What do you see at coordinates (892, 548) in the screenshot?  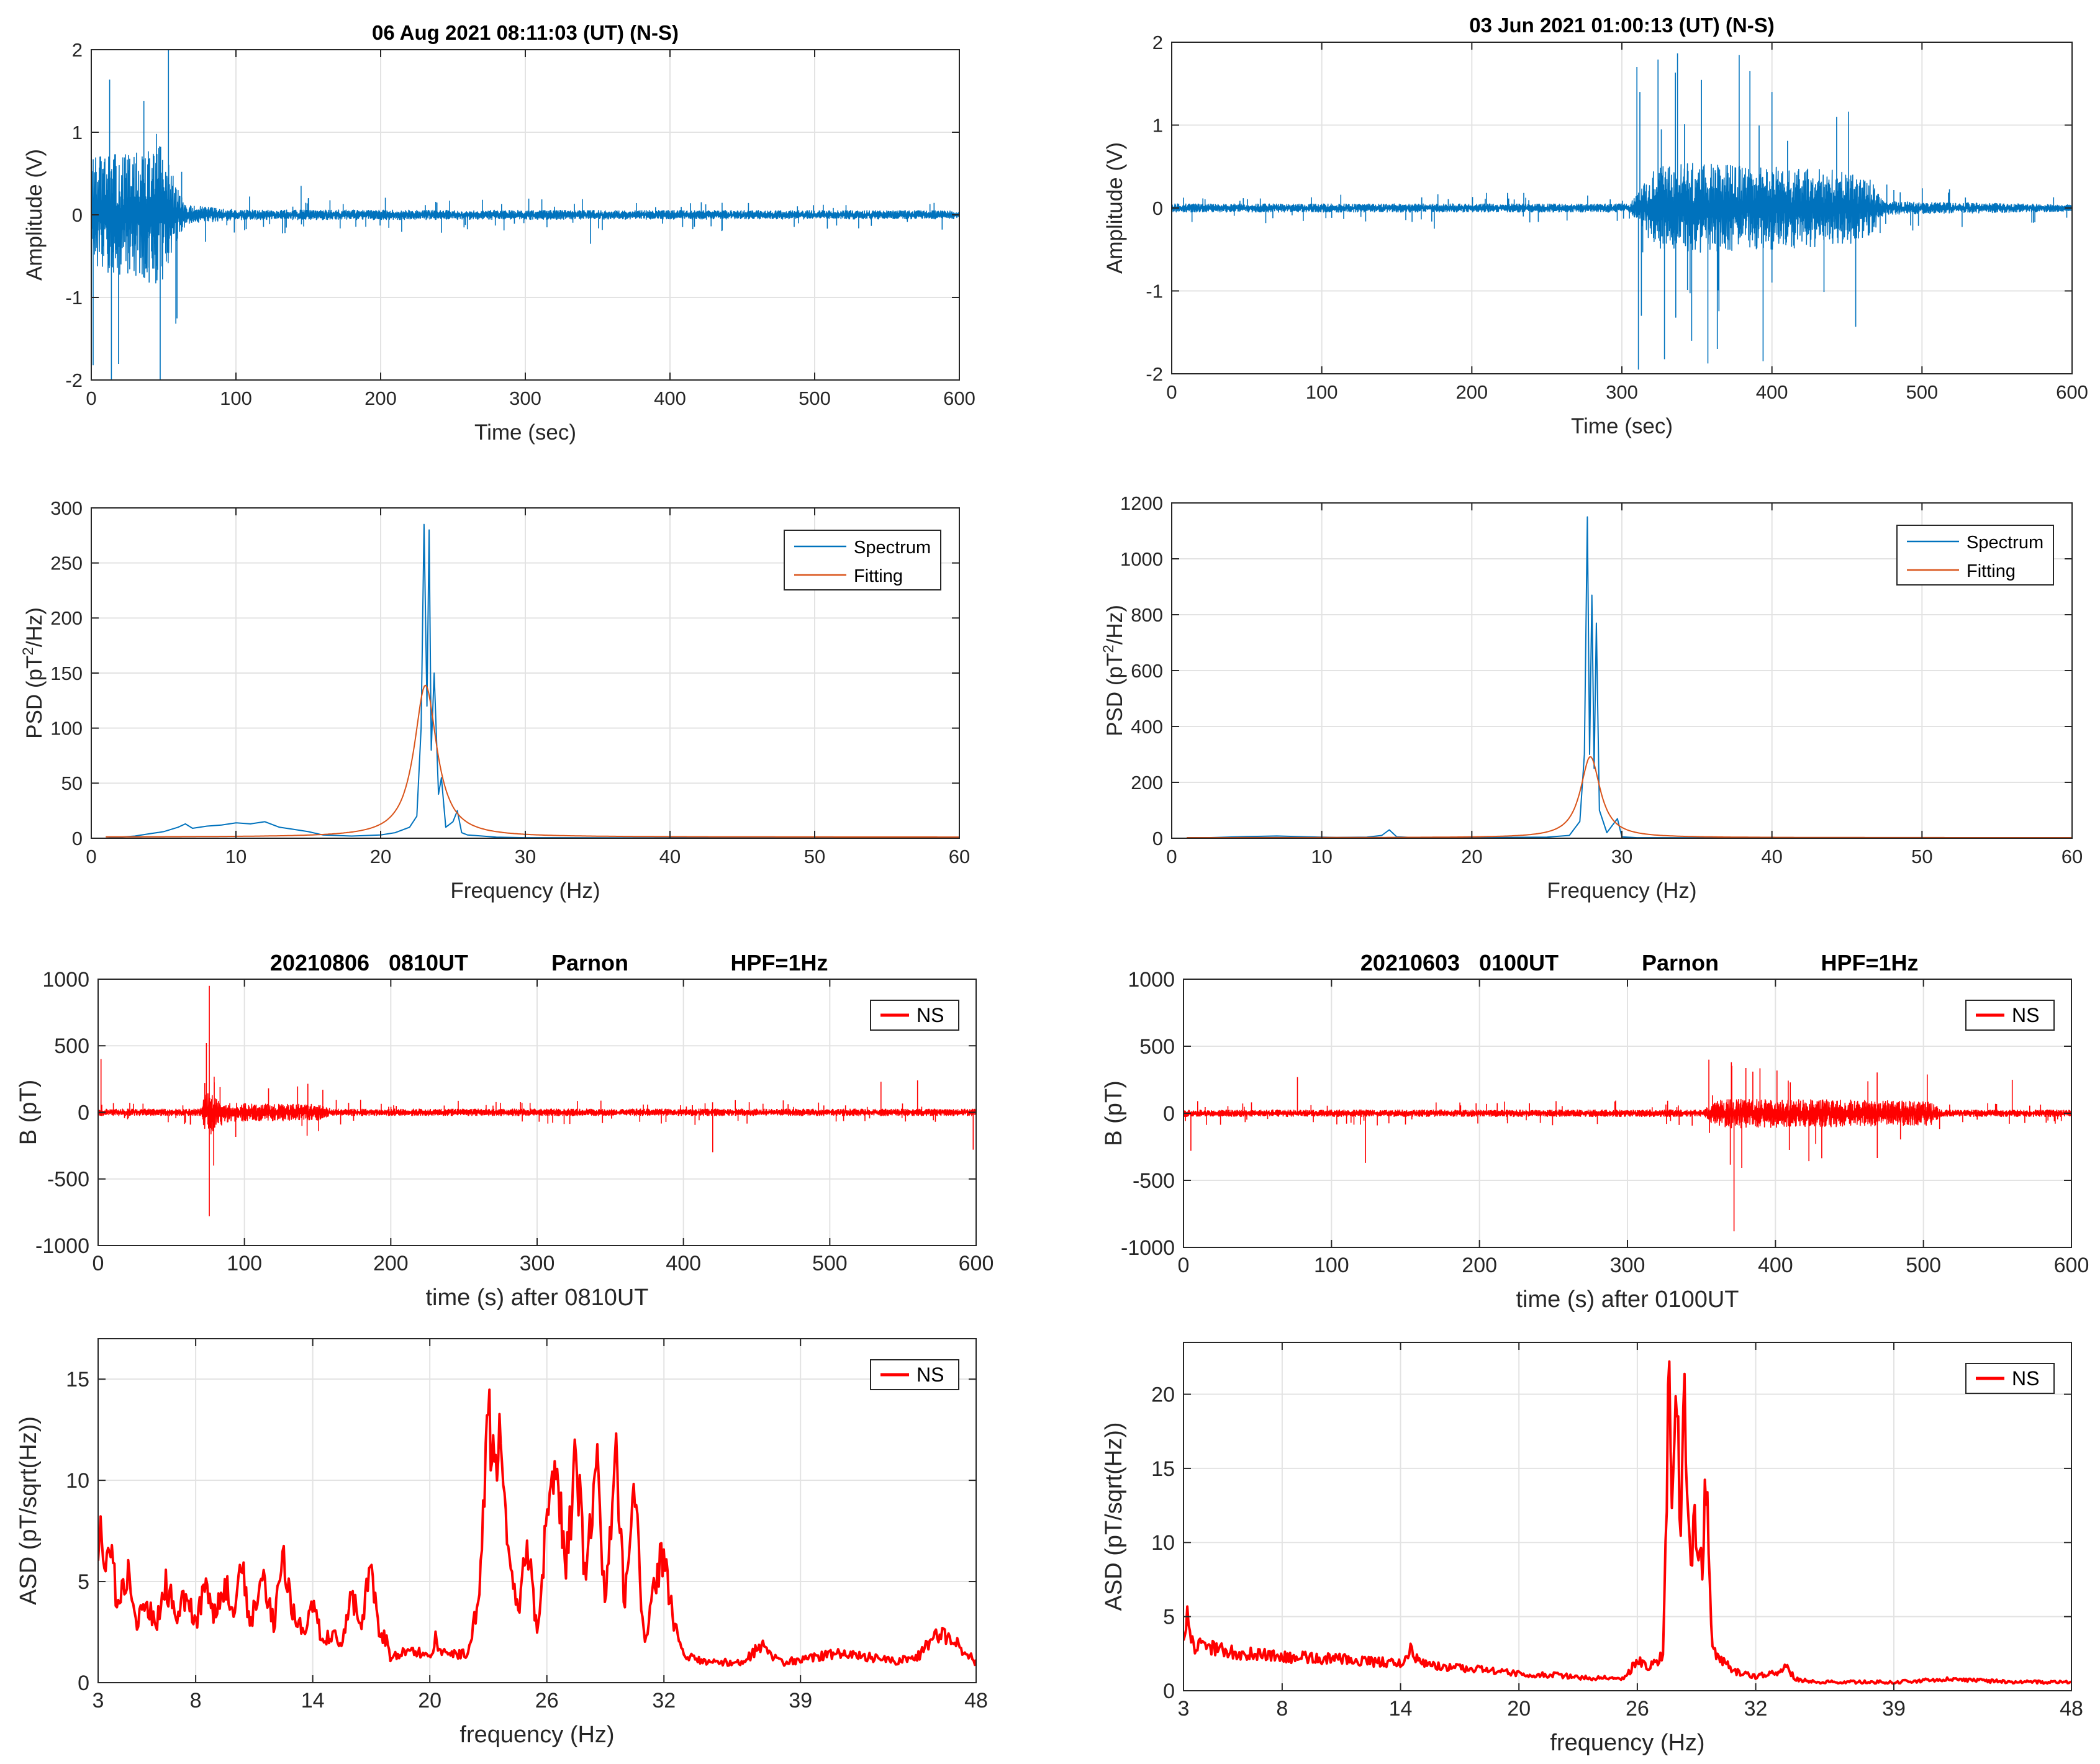 I see `legend-entry-label: Spectrum` at bounding box center [892, 548].